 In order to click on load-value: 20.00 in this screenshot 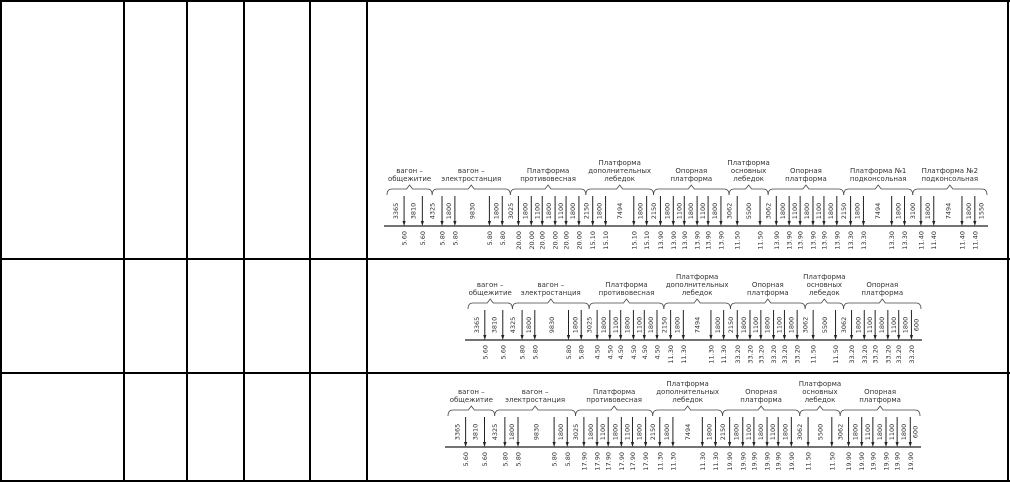, I will do `click(543, 240)`.